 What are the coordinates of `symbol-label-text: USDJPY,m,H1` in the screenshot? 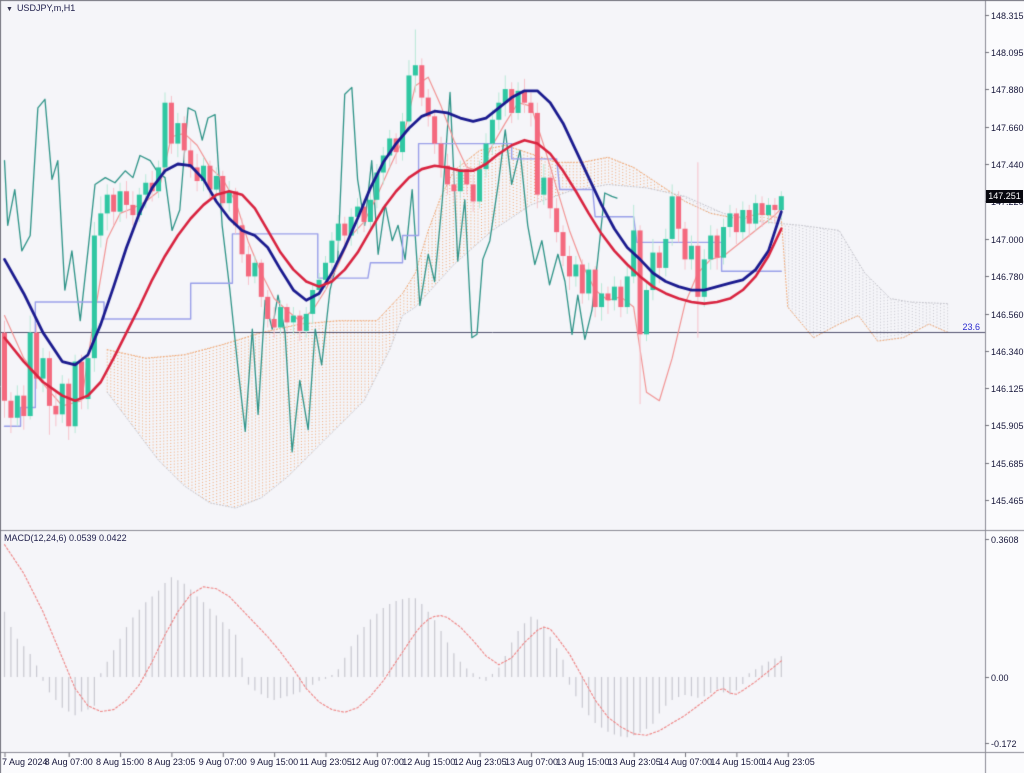 It's located at (46, 8).